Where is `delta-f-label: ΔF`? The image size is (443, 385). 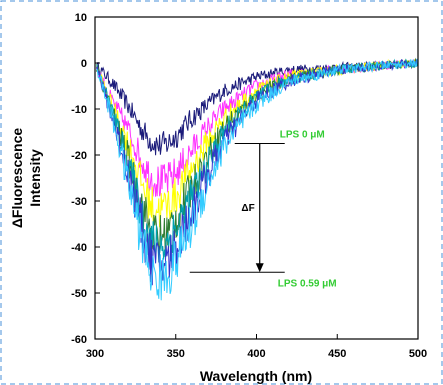
delta-f-label: ΔF is located at coordinates (247, 208).